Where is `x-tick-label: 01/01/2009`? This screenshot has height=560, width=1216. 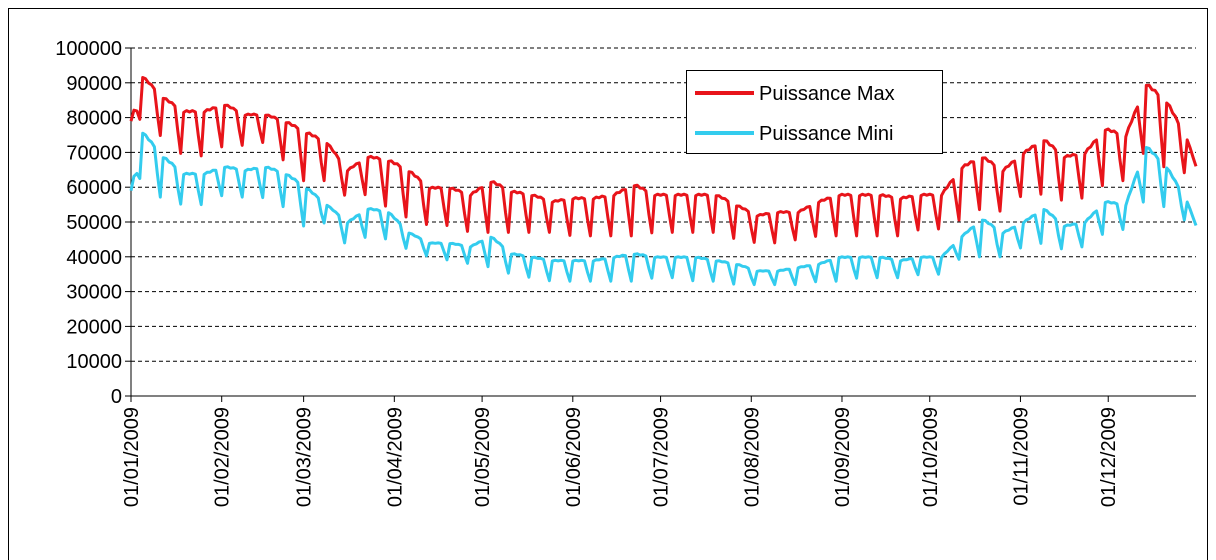 x-tick-label: 01/01/2009 is located at coordinates (132, 457).